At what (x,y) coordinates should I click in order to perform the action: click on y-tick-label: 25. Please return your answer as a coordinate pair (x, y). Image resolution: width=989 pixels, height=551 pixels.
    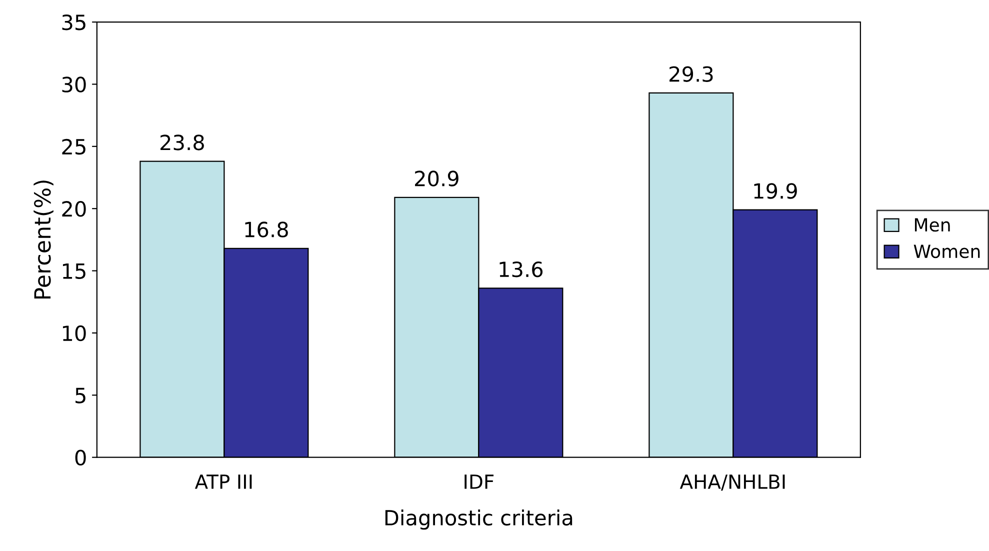
    Looking at the image, I should click on (74, 146).